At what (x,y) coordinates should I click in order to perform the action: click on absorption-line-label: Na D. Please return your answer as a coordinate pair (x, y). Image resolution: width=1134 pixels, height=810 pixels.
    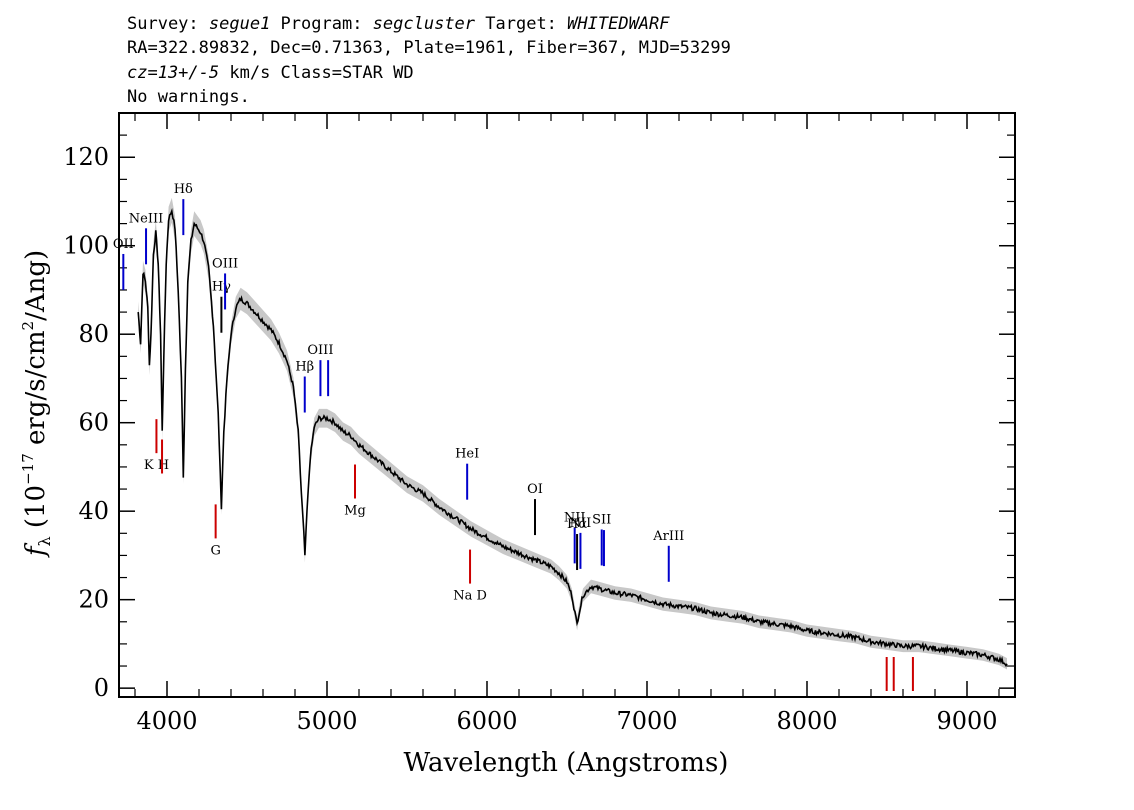
    Looking at the image, I should click on (470, 596).